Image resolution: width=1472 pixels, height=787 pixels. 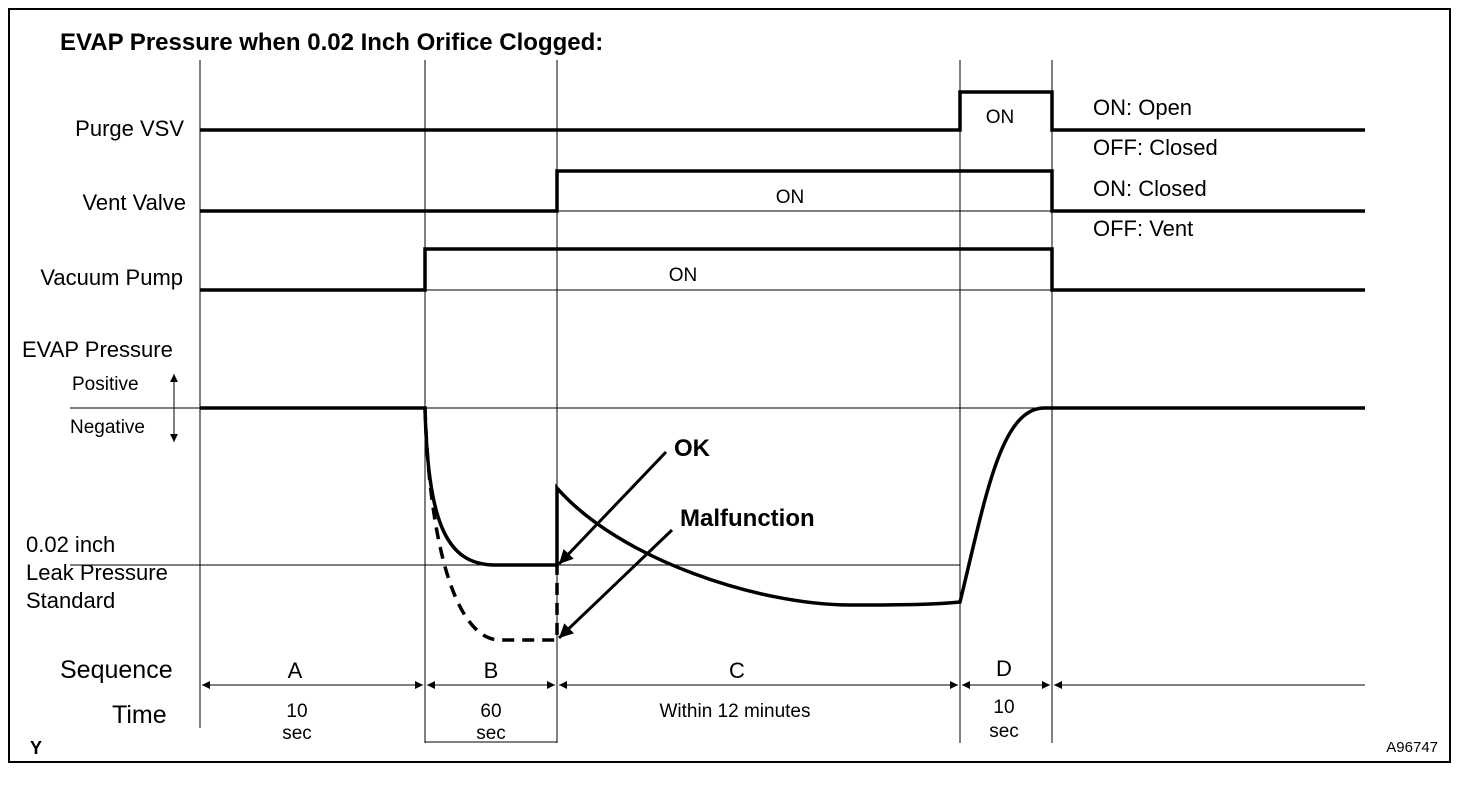 What do you see at coordinates (615, 584) in the screenshot?
I see `malfunction-arrow` at bounding box center [615, 584].